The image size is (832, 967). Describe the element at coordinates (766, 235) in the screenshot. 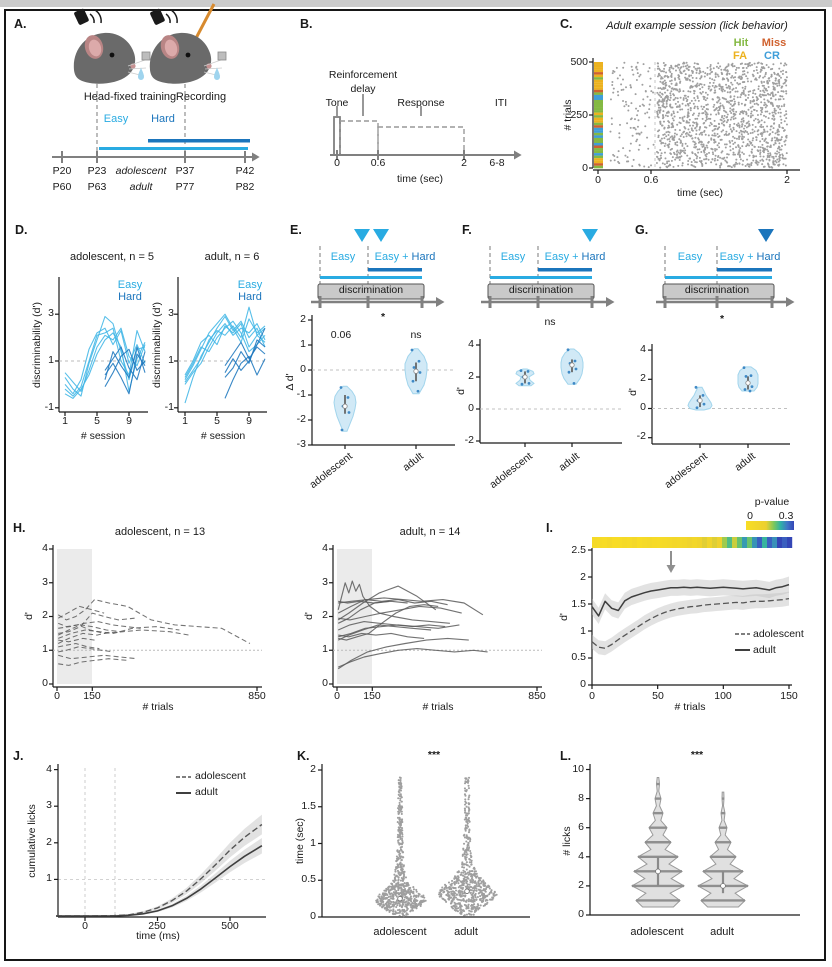

I see `session-marker-icon` at that location.